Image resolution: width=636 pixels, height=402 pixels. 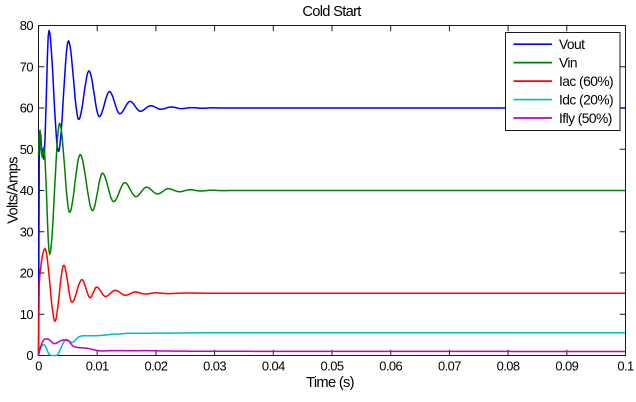 What do you see at coordinates (27, 108) in the screenshot?
I see `svg-text: 60` at bounding box center [27, 108].